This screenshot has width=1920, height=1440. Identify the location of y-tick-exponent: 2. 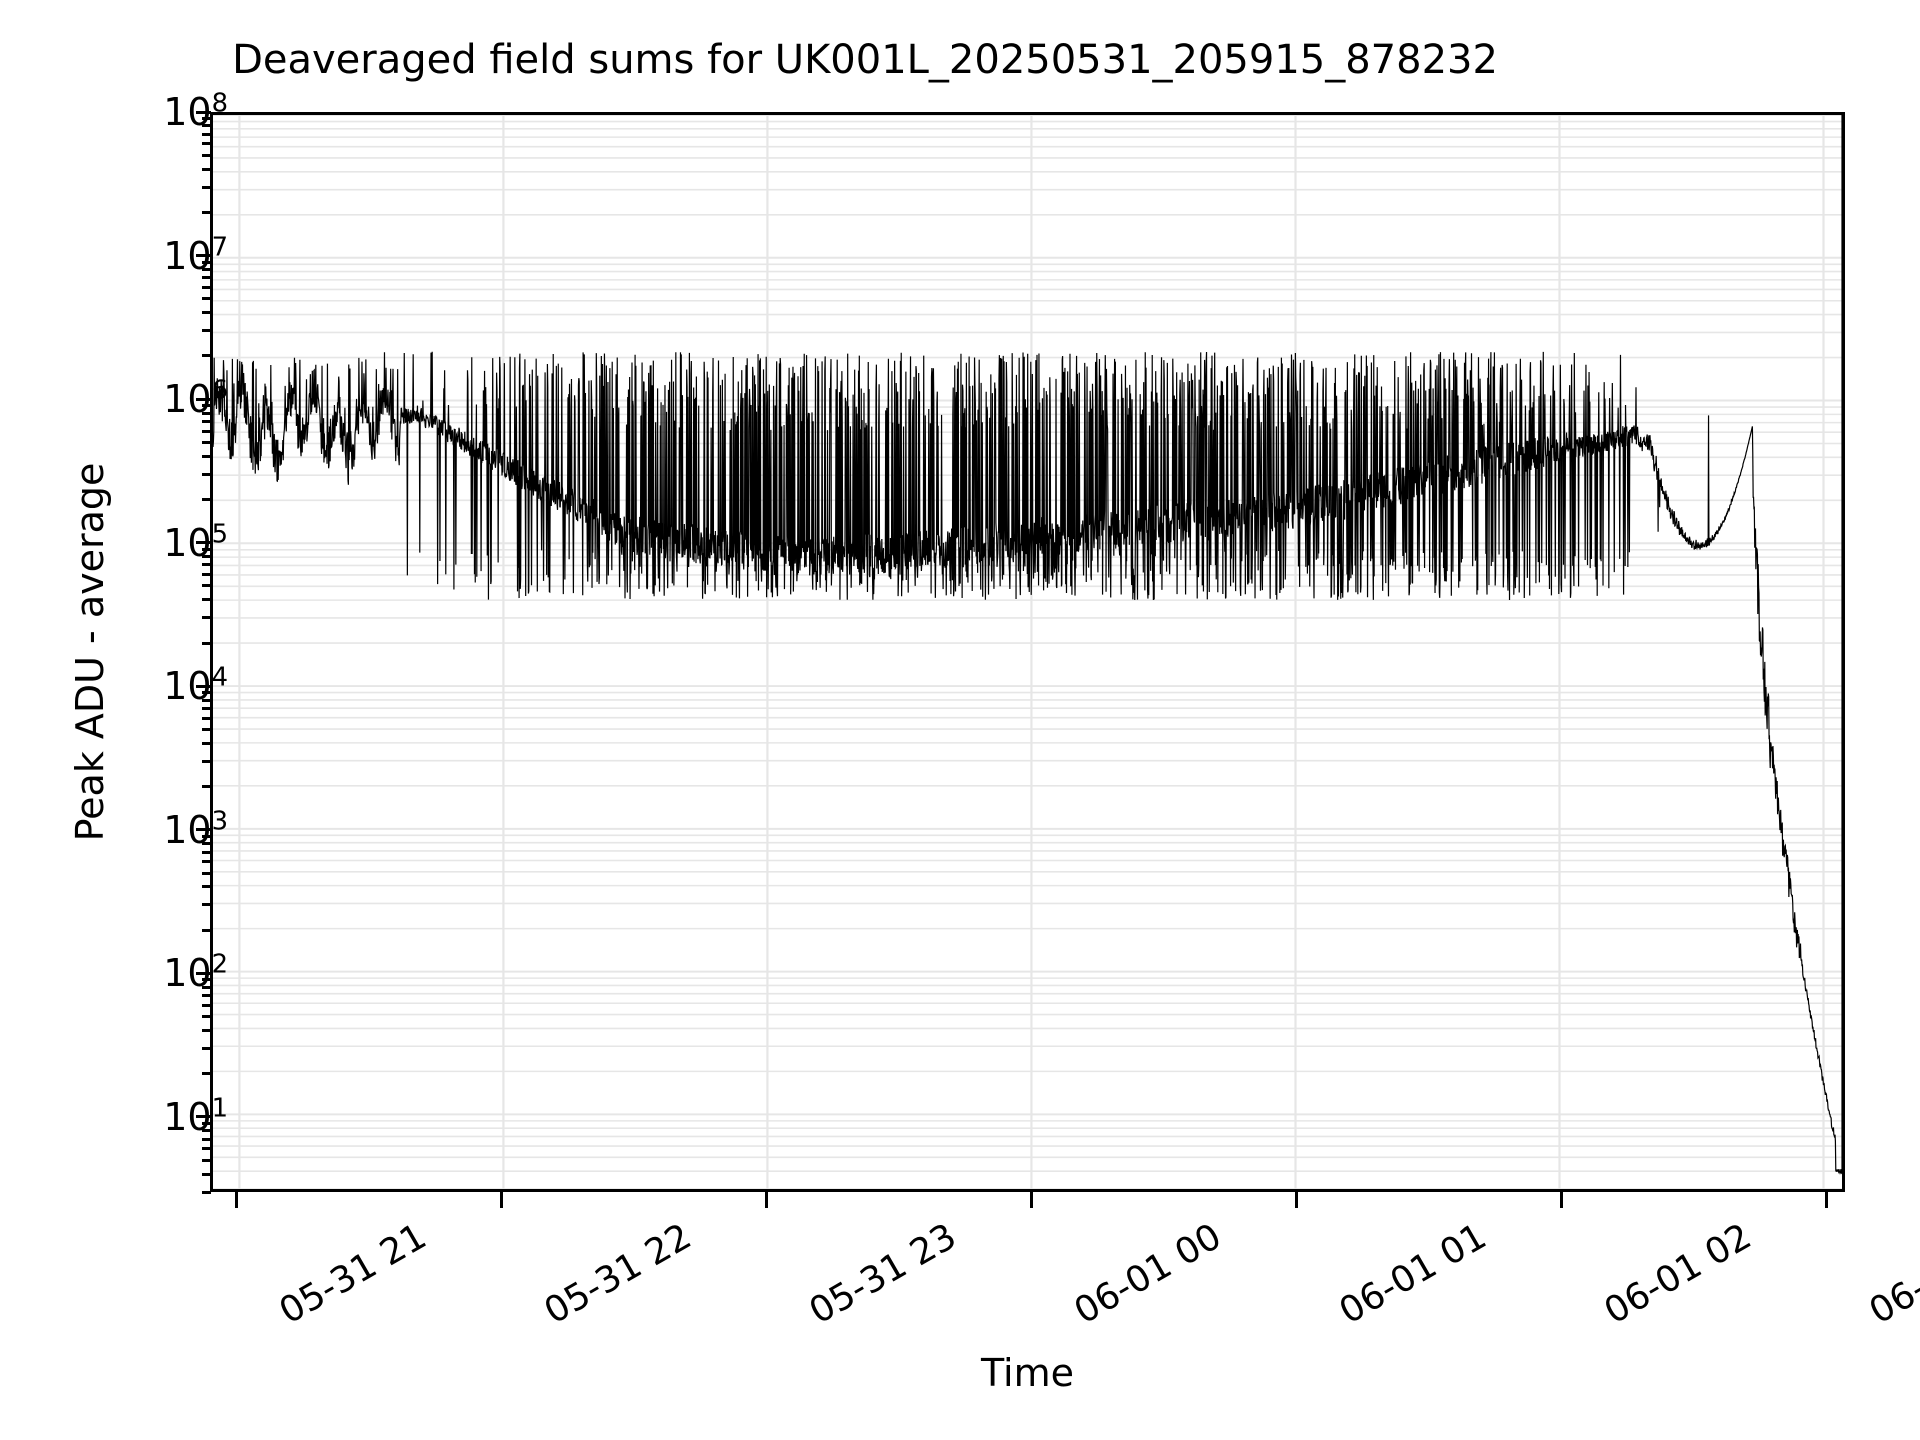
(219, 964).